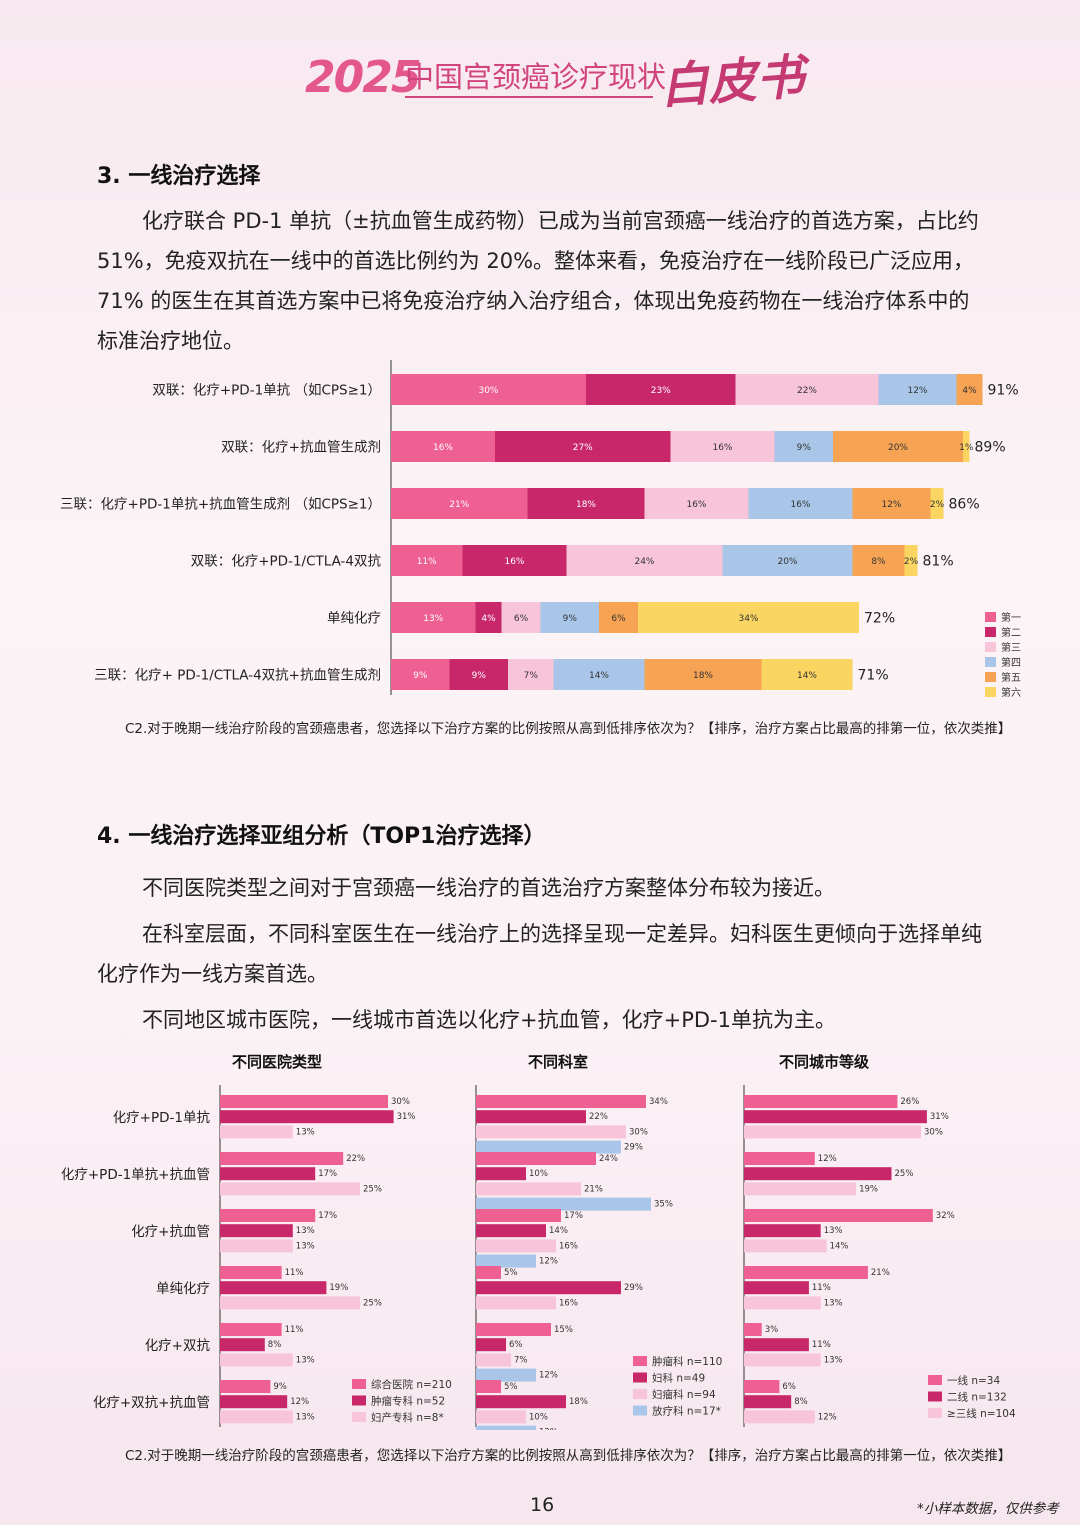 Image resolution: width=1080 pixels, height=1525 pixels. I want to click on chart1-data-label: 34%, so click(748, 619).